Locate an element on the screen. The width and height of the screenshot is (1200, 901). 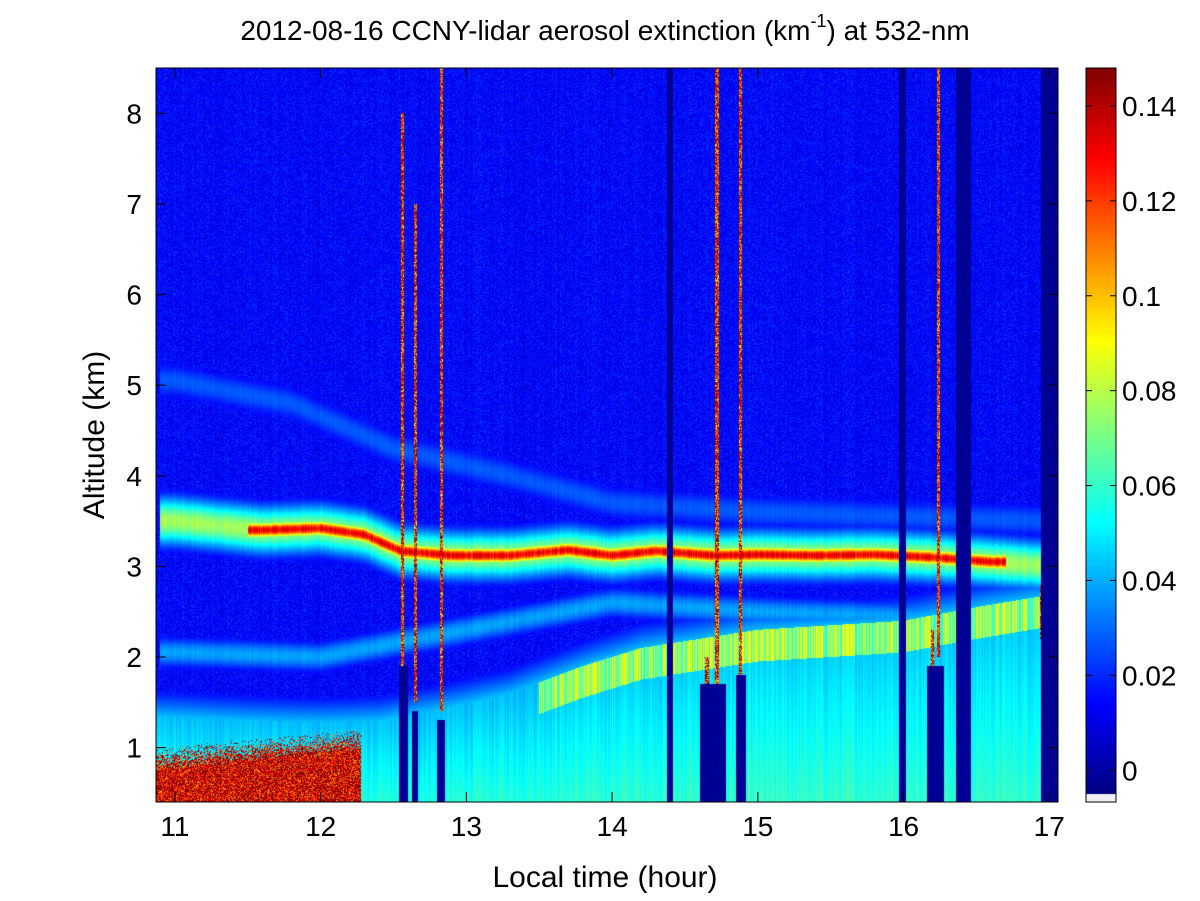
colorbar-gradient is located at coordinates (1101, 435).